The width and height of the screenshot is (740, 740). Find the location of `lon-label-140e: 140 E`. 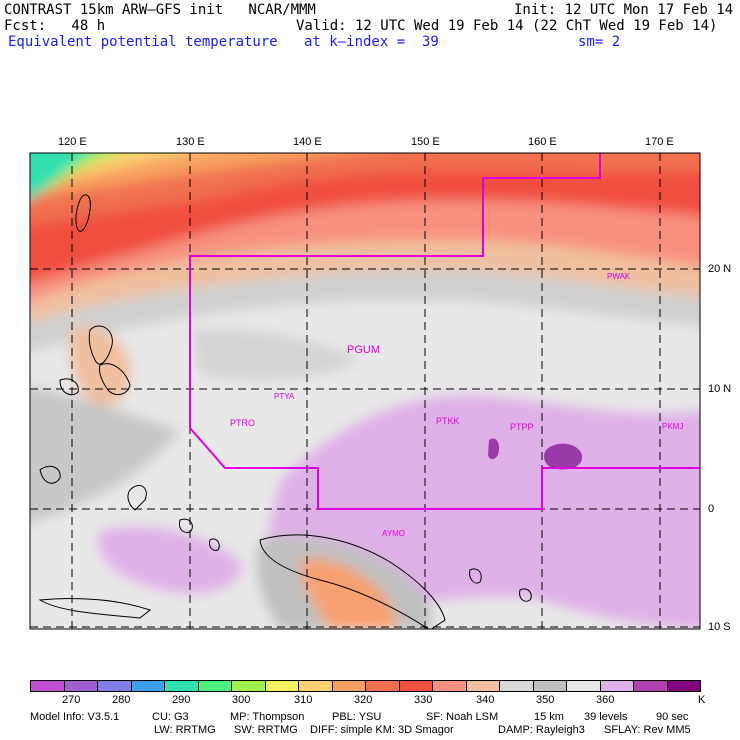

lon-label-140e: 140 E is located at coordinates (307, 142).